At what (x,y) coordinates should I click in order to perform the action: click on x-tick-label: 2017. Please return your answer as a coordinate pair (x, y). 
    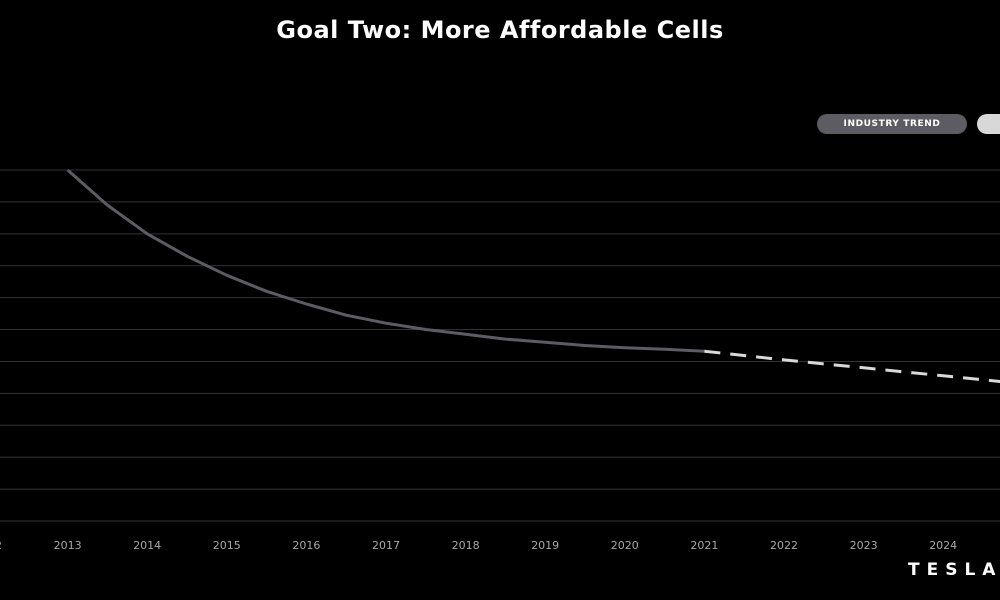
    Looking at the image, I should click on (386, 545).